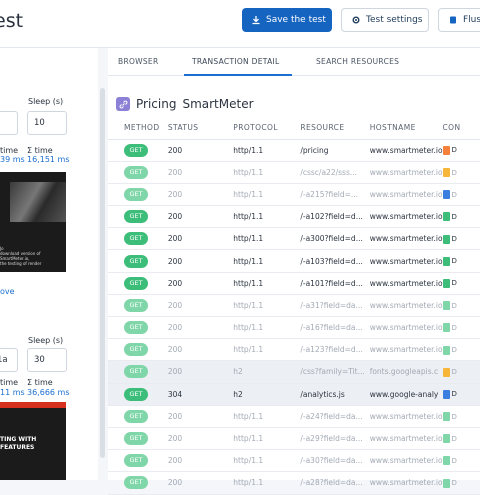 The image size is (480, 495). Describe the element at coordinates (102, 273) in the screenshot. I see `left-scrollbar` at that location.